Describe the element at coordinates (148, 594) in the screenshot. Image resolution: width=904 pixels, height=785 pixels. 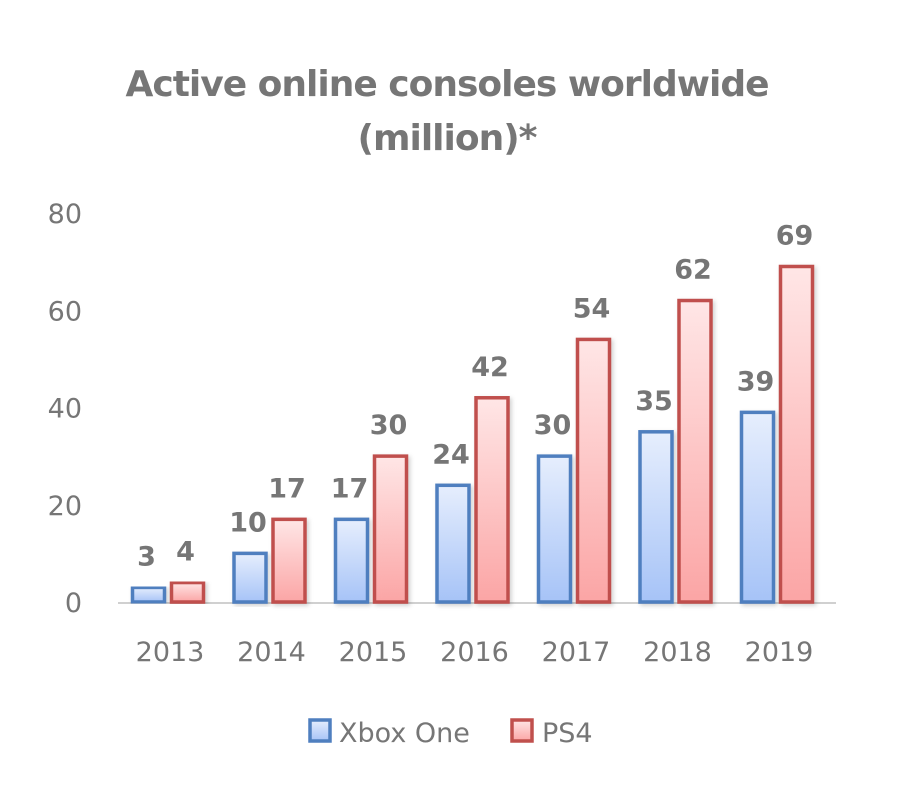
I see `bar-xbox-one-2013` at that location.